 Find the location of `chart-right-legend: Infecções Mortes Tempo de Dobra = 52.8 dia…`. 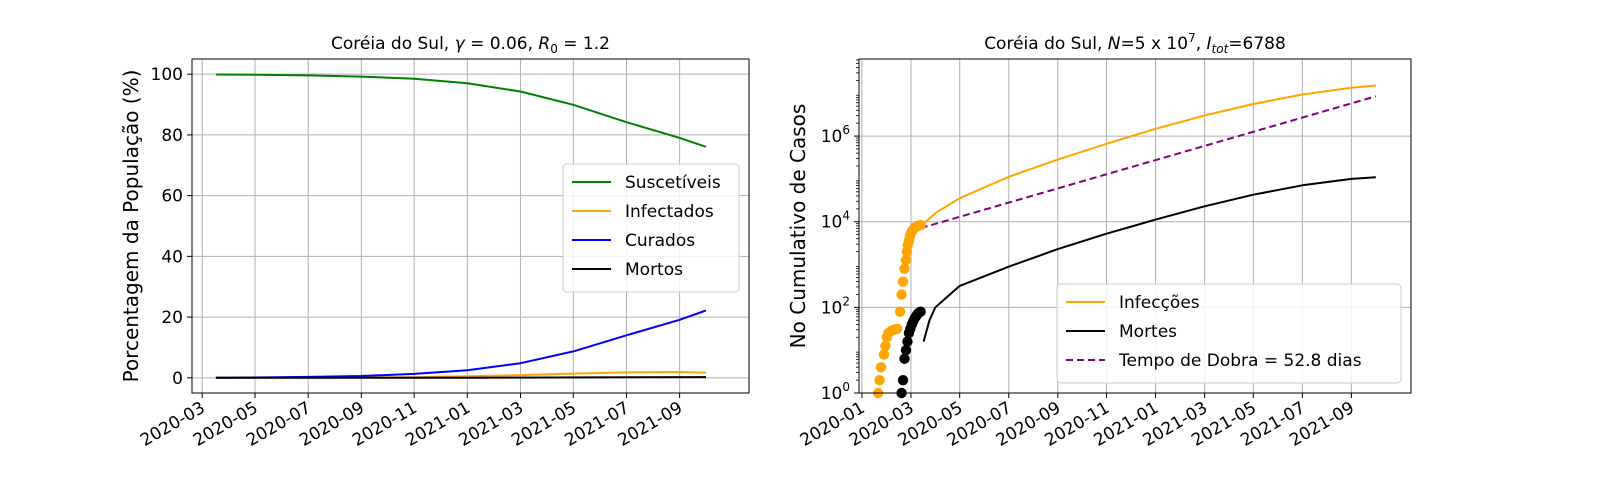

chart-right-legend: Infecções Mortes Tempo de Dobra = 52.8 dia… is located at coordinates (1229, 333).